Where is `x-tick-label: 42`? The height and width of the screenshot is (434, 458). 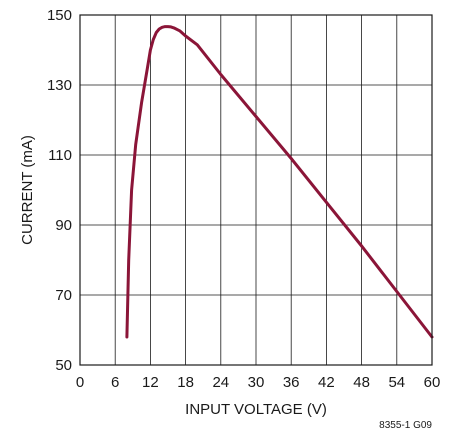
x-tick-label: 42 is located at coordinates (326, 382).